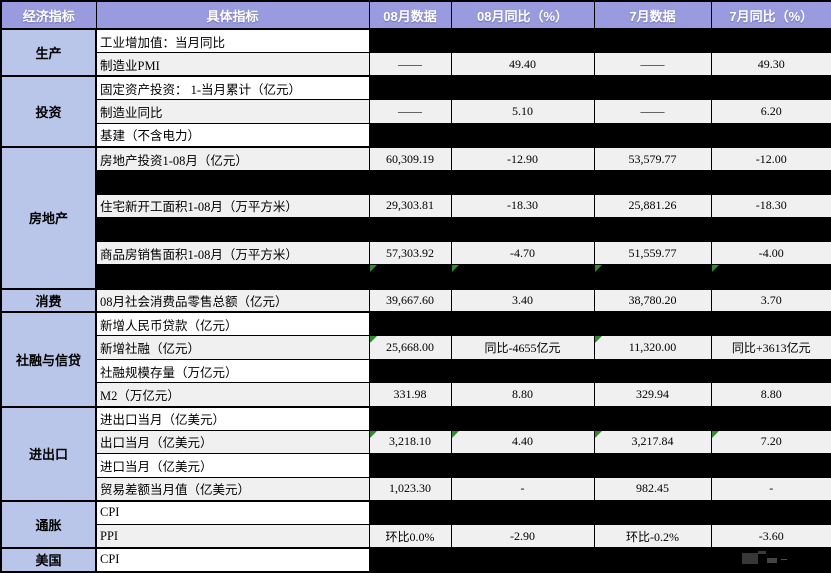 Image resolution: width=831 pixels, height=573 pixels. I want to click on data-cell: 同比+3613亿元, so click(770, 347).